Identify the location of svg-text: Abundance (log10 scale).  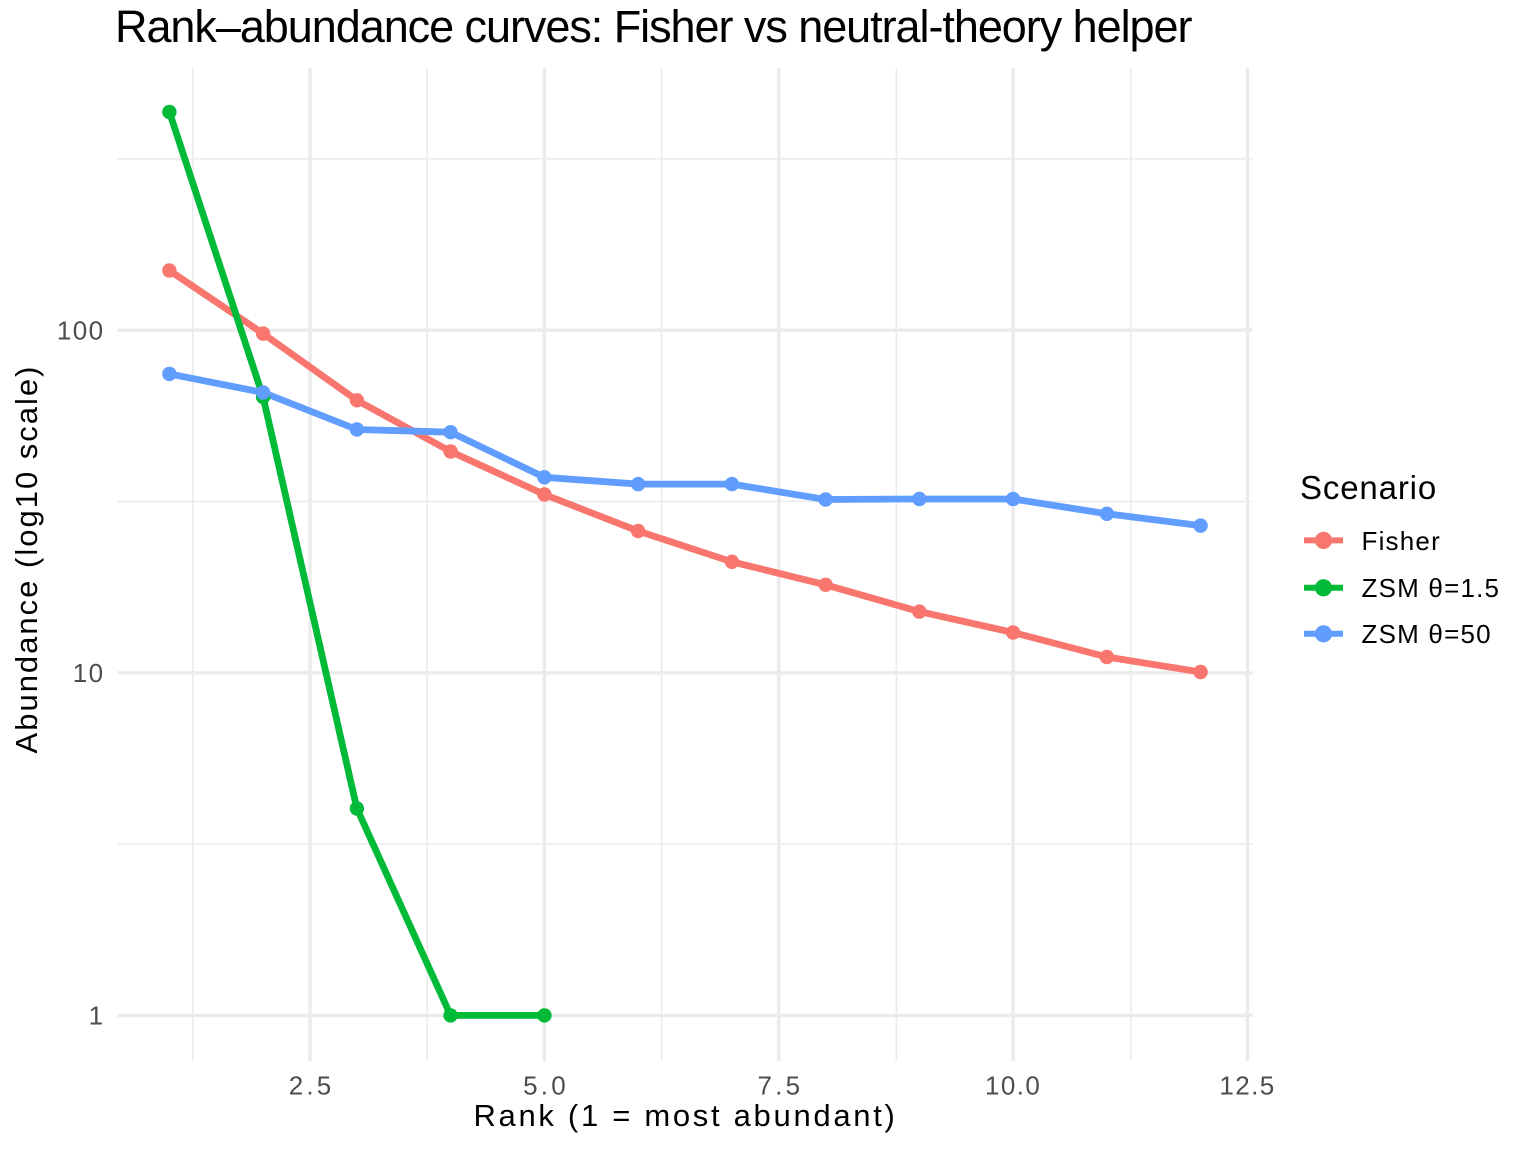
(26, 559).